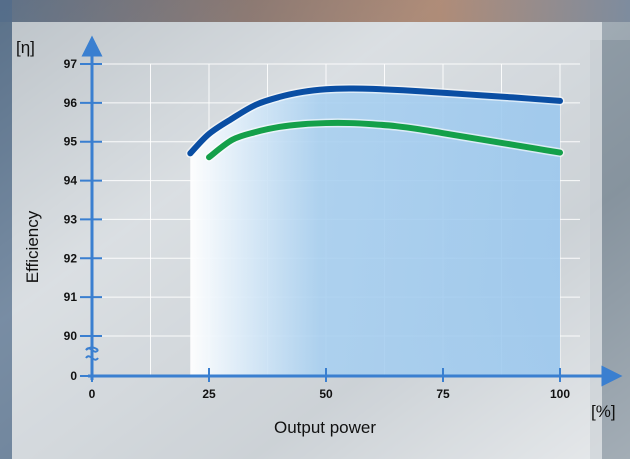  Describe the element at coordinates (71, 142) in the screenshot. I see `y-tick-label: 95` at that location.